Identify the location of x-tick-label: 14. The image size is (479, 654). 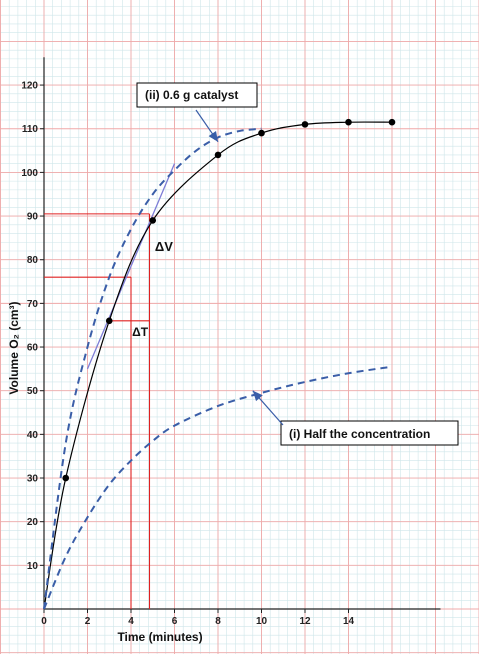
(349, 621).